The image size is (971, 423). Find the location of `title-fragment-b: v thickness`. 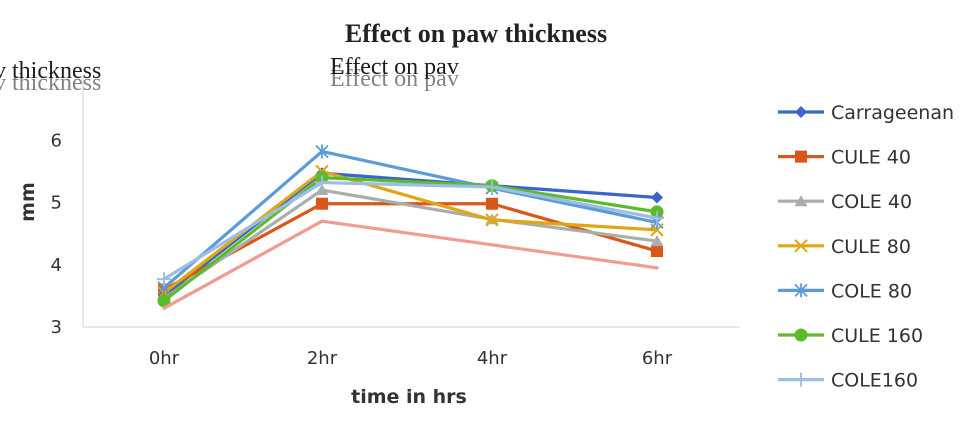

title-fragment-b: v thickness is located at coordinates (50, 71).